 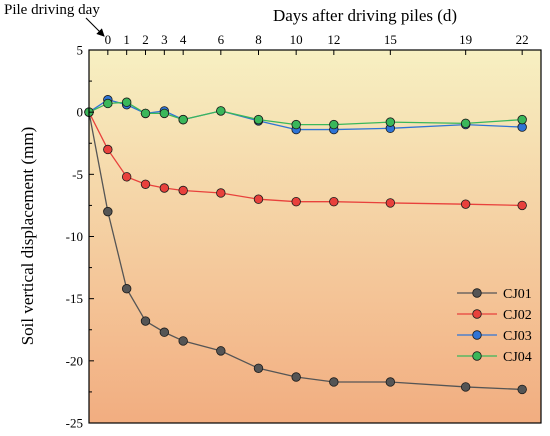 I want to click on x-tick-label: 8, so click(x=258, y=39).